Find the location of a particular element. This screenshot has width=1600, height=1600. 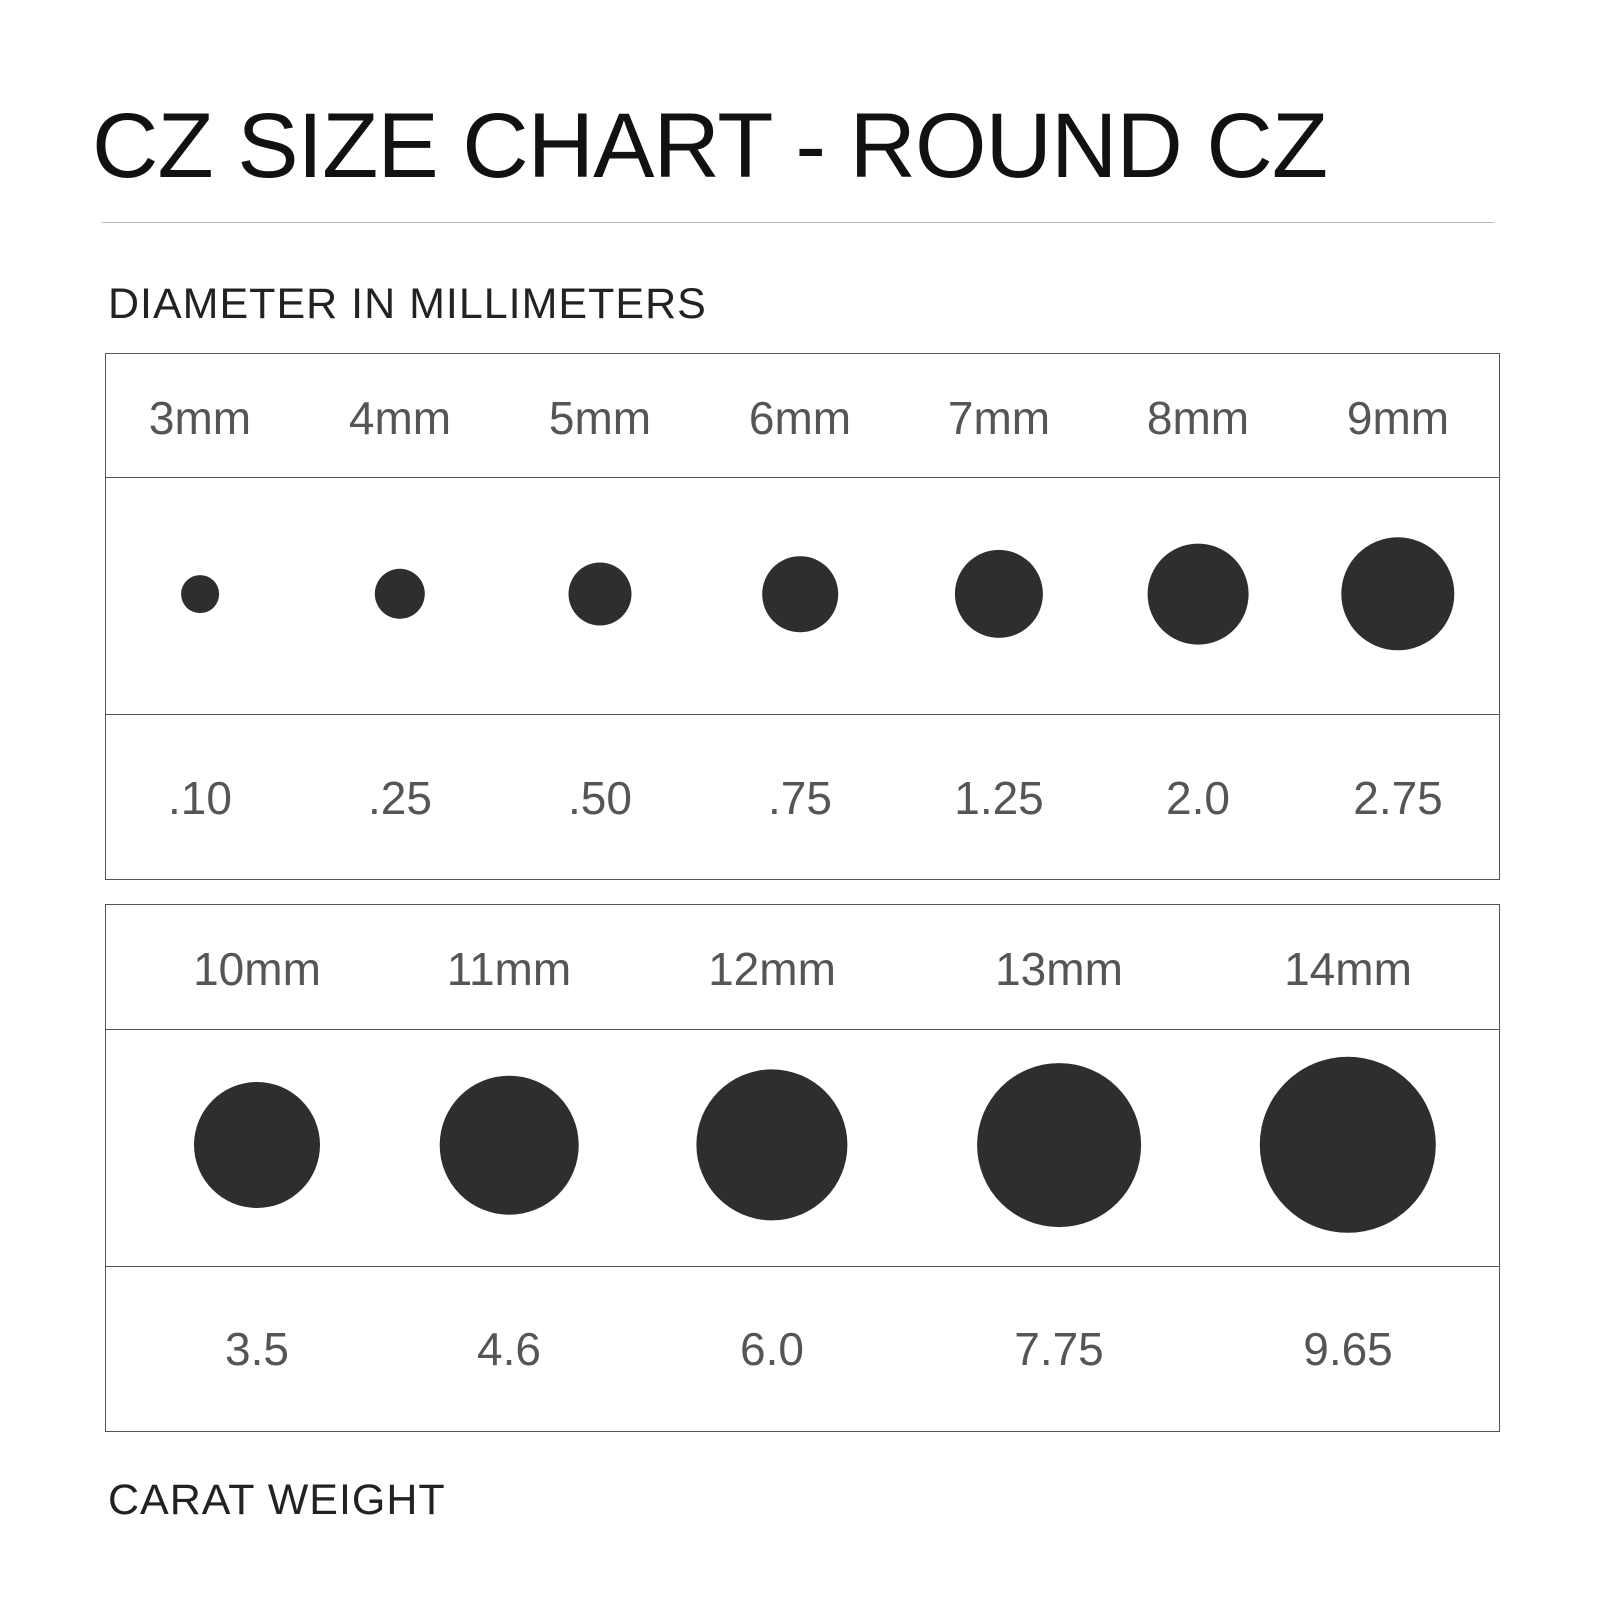

diameter-label: 7mm is located at coordinates (999, 418).